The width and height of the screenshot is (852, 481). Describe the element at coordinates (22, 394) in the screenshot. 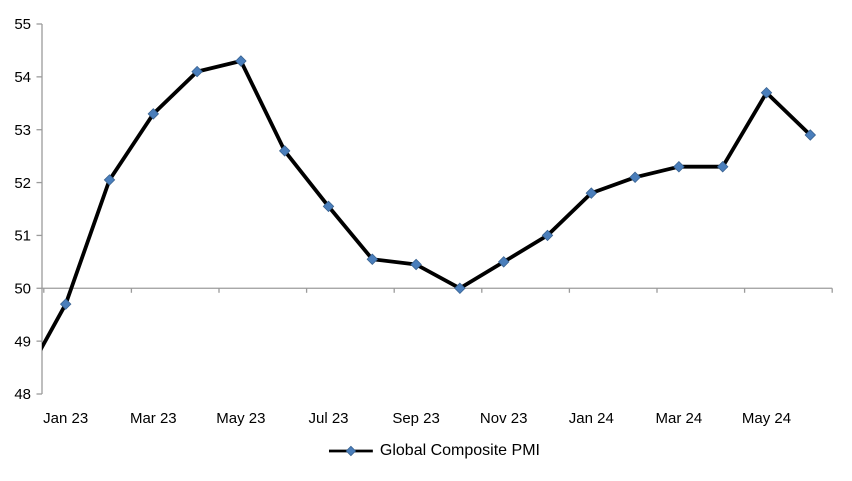

I see `y-tick-label: 48` at that location.